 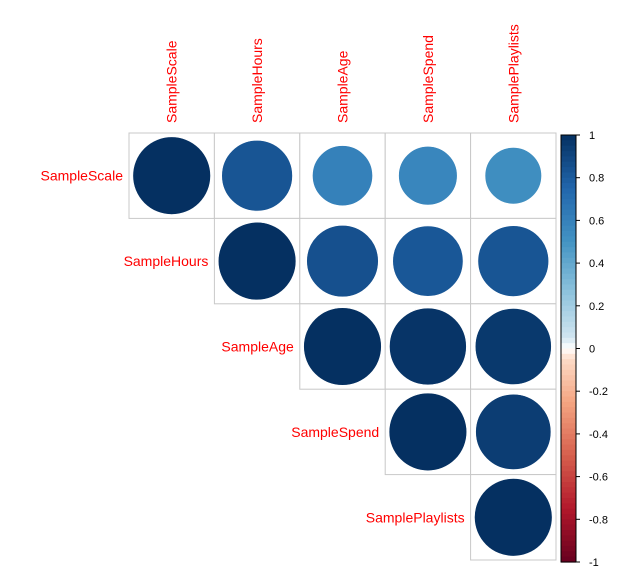 I want to click on corr-circle-SampleHours-SamplePlaylists, so click(x=513, y=261).